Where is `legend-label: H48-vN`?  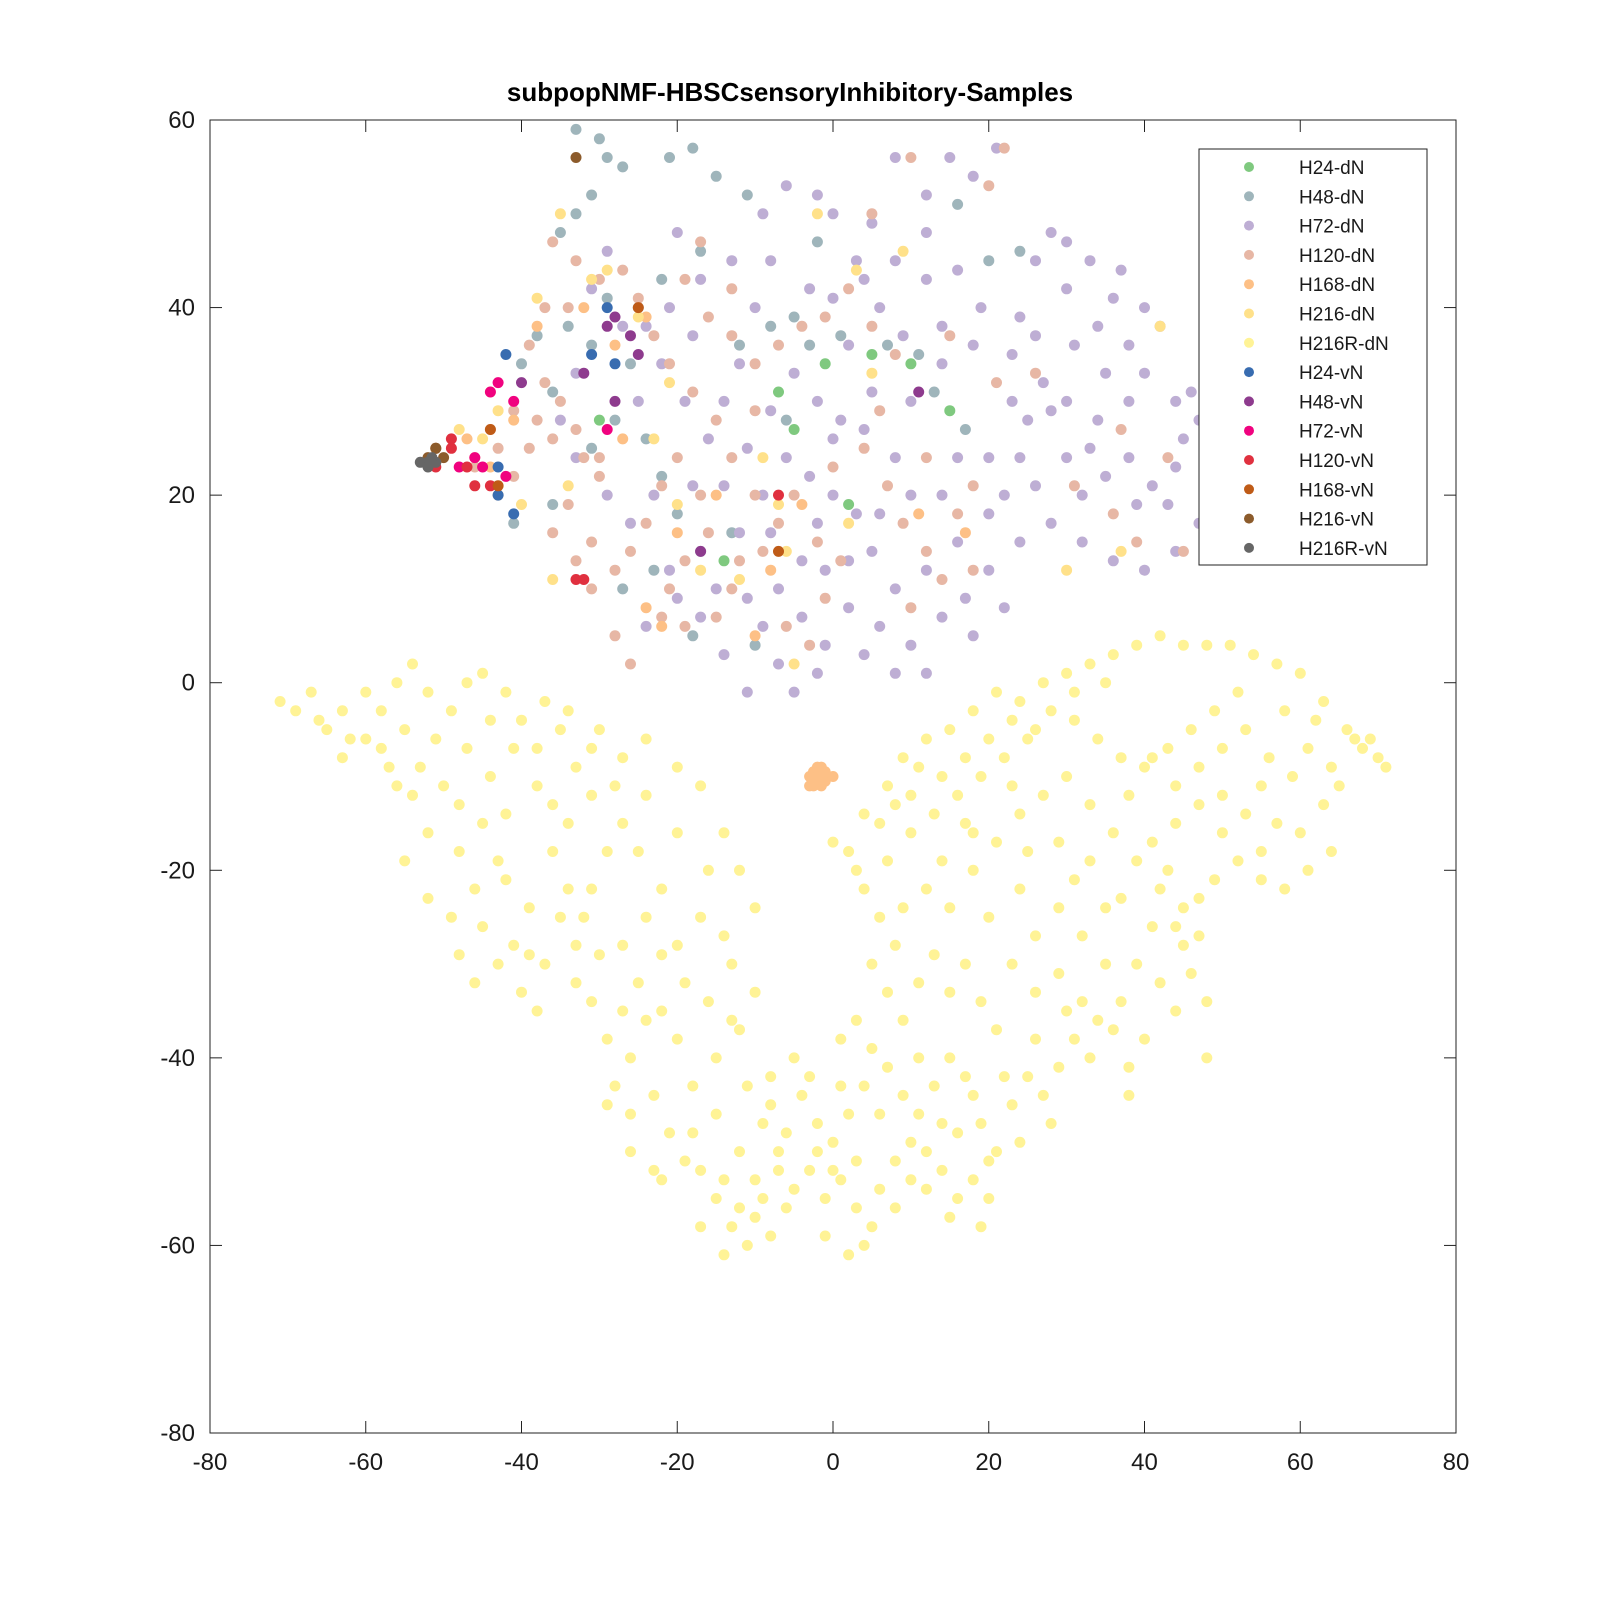
legend-label: H48-vN is located at coordinates (1331, 402).